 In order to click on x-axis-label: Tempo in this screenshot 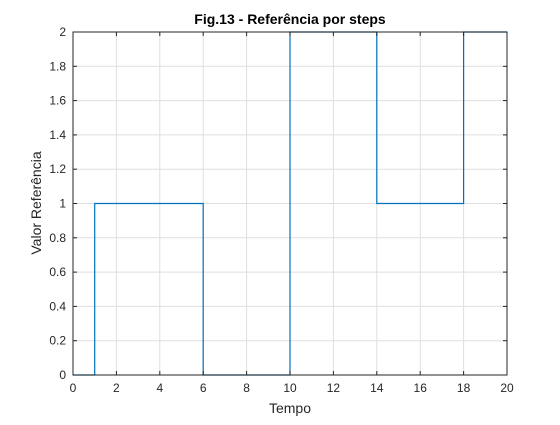, I will do `click(290, 408)`.